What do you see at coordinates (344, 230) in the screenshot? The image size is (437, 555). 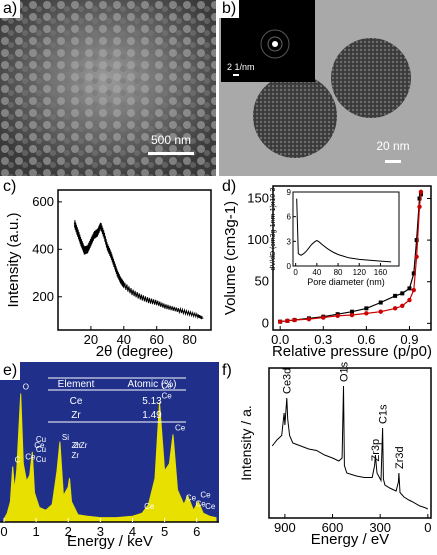 I see `inset-series-line` at bounding box center [344, 230].